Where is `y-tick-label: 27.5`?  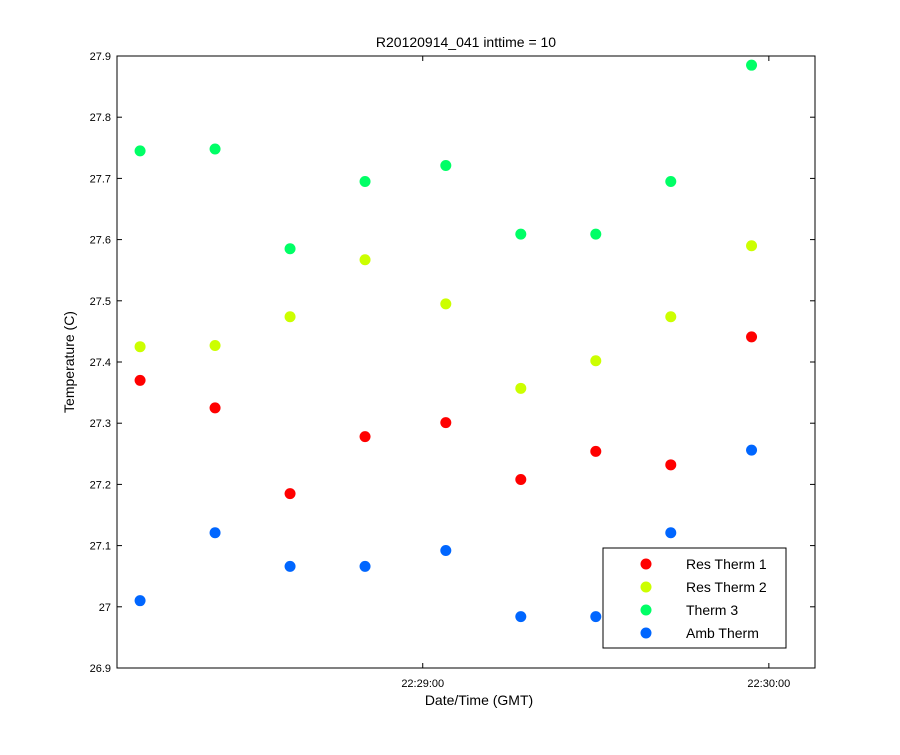
y-tick-label: 27.5 is located at coordinates (100, 302).